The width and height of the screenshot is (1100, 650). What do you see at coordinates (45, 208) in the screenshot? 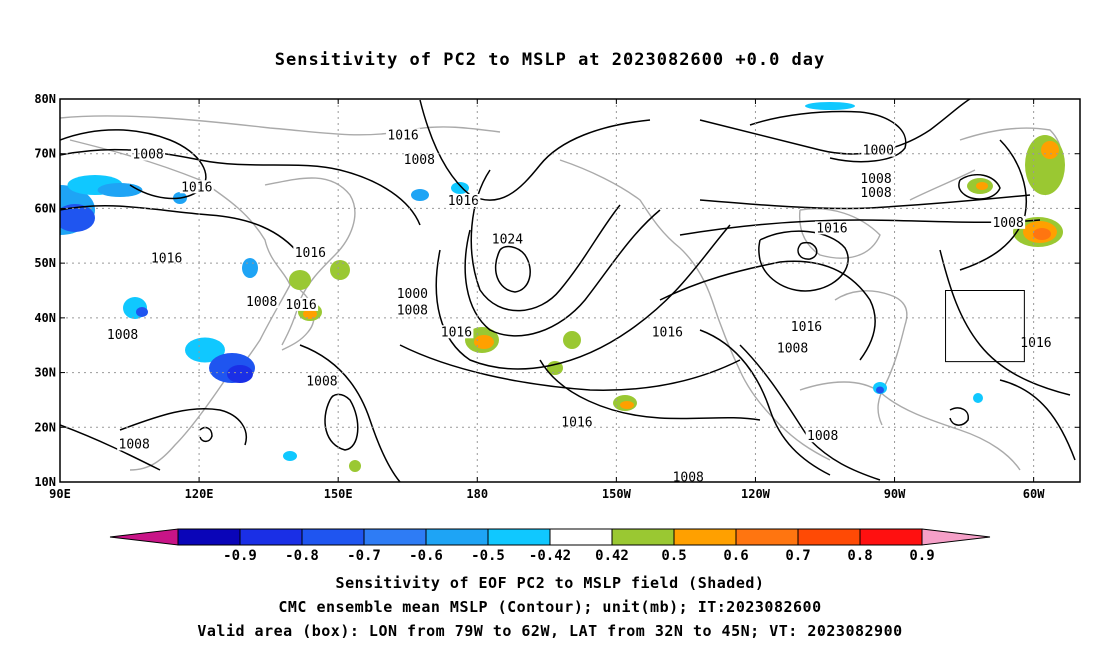
I see `lat-tick-label: 60N` at bounding box center [45, 208].